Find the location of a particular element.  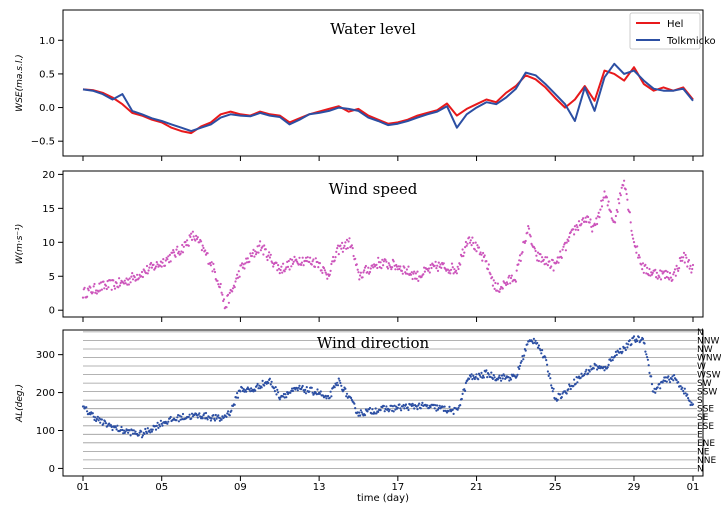

direction-label: NW is located at coordinates (705, 350).